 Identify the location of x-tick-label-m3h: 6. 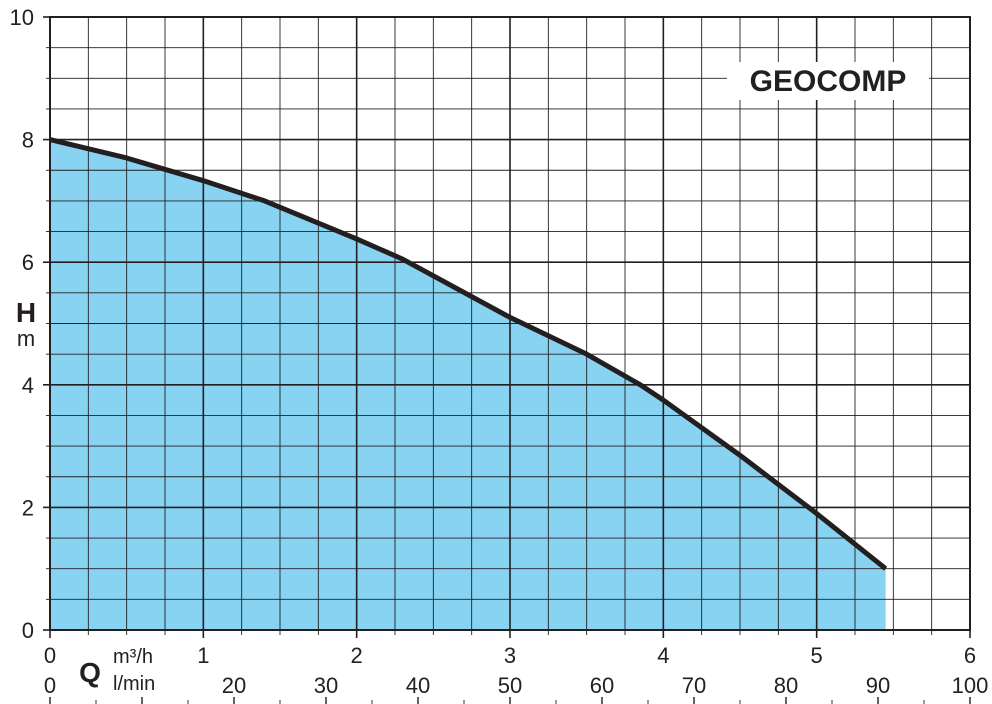
(970, 655).